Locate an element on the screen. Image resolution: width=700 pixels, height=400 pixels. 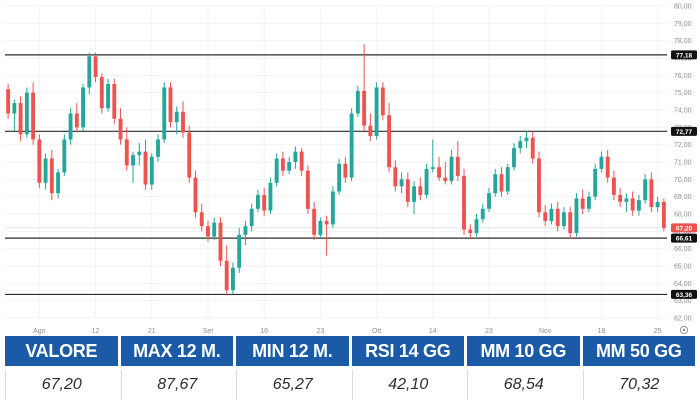
x-tick-label: 21 is located at coordinates (152, 331).